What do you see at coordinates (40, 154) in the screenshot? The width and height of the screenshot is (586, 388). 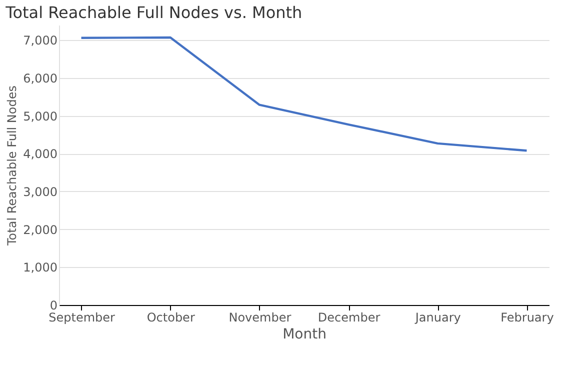 I see `y-tick-label: 4,000` at bounding box center [40, 154].